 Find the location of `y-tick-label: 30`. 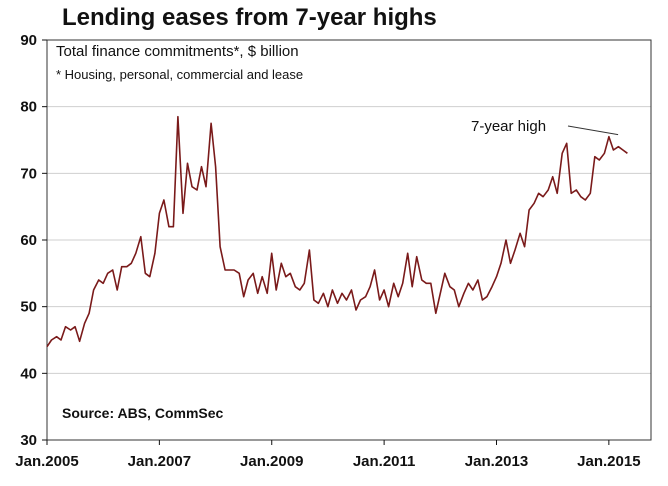

y-tick-label: 30 is located at coordinates (28, 440).